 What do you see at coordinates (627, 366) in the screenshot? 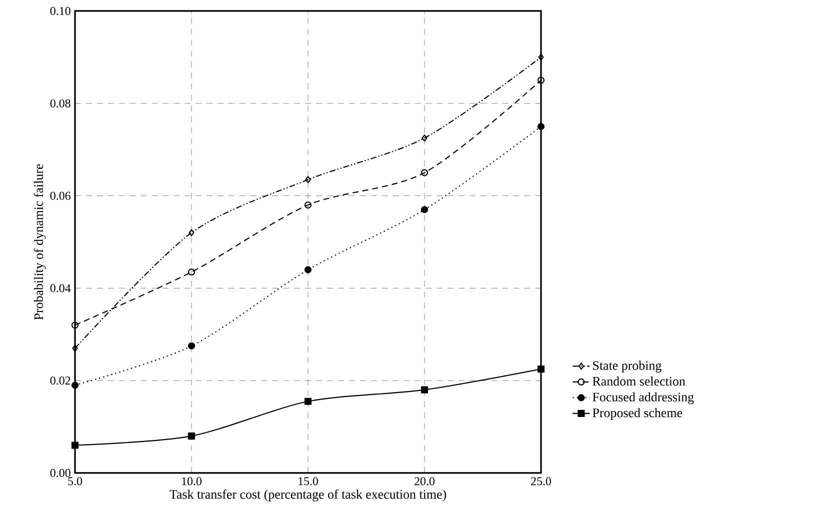
I see `legend-label: State probing` at bounding box center [627, 366].